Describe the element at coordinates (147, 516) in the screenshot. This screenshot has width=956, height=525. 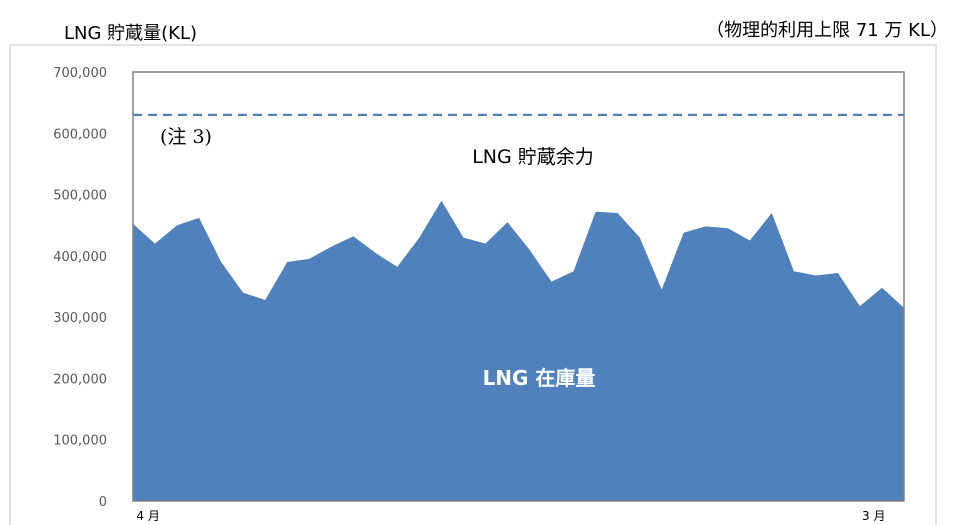
I see `x-tick-label: 4 月` at that location.